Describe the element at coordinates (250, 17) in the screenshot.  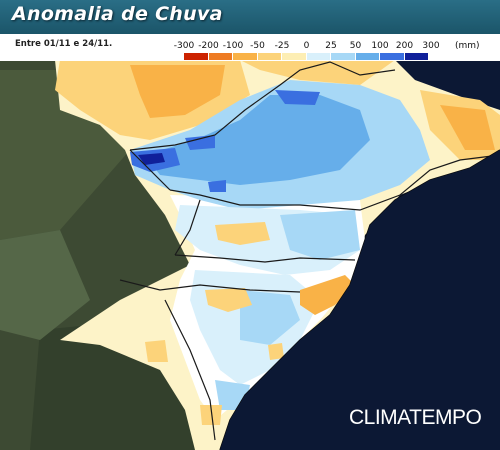
I see `title-bar` at that location.